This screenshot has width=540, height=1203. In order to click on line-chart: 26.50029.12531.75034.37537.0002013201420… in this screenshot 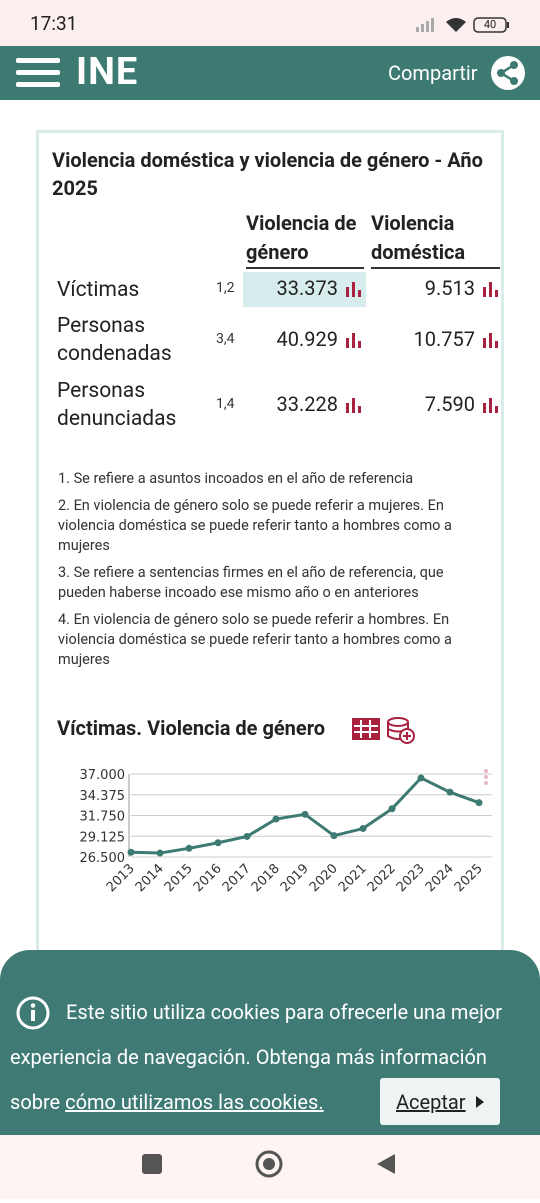, I will do `click(286, 831)`.